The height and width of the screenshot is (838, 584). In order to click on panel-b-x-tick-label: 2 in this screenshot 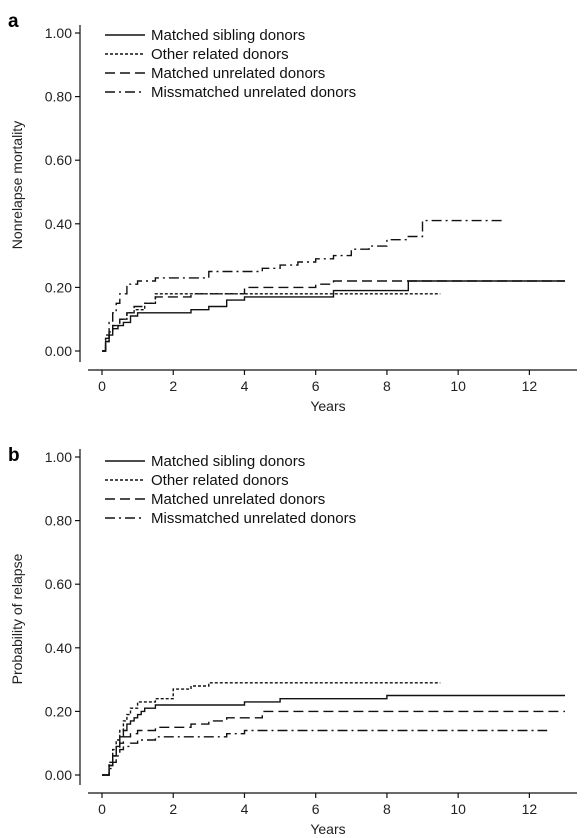, I will do `click(173, 809)`.